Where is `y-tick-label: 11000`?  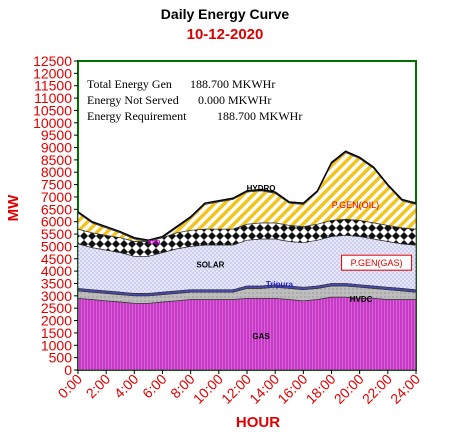 y-tick-label: 11000 is located at coordinates (53, 98).